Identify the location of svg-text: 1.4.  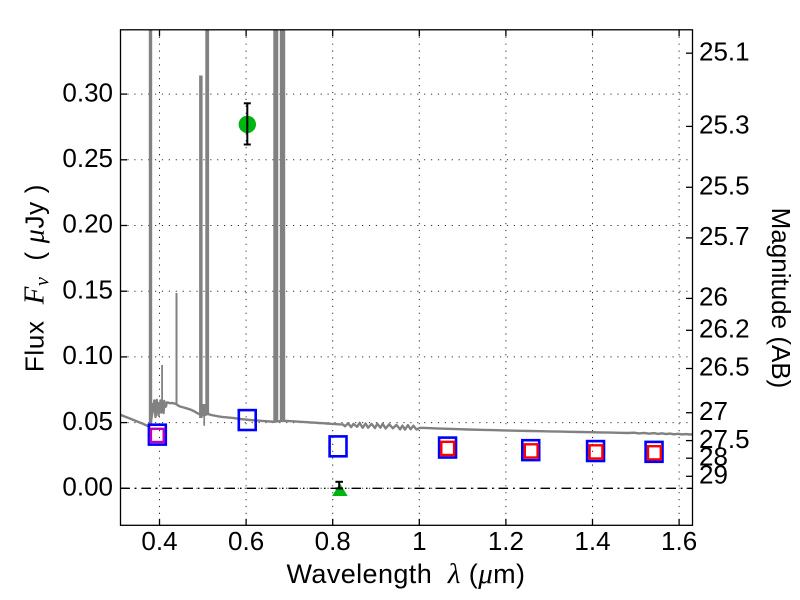
(592, 541).